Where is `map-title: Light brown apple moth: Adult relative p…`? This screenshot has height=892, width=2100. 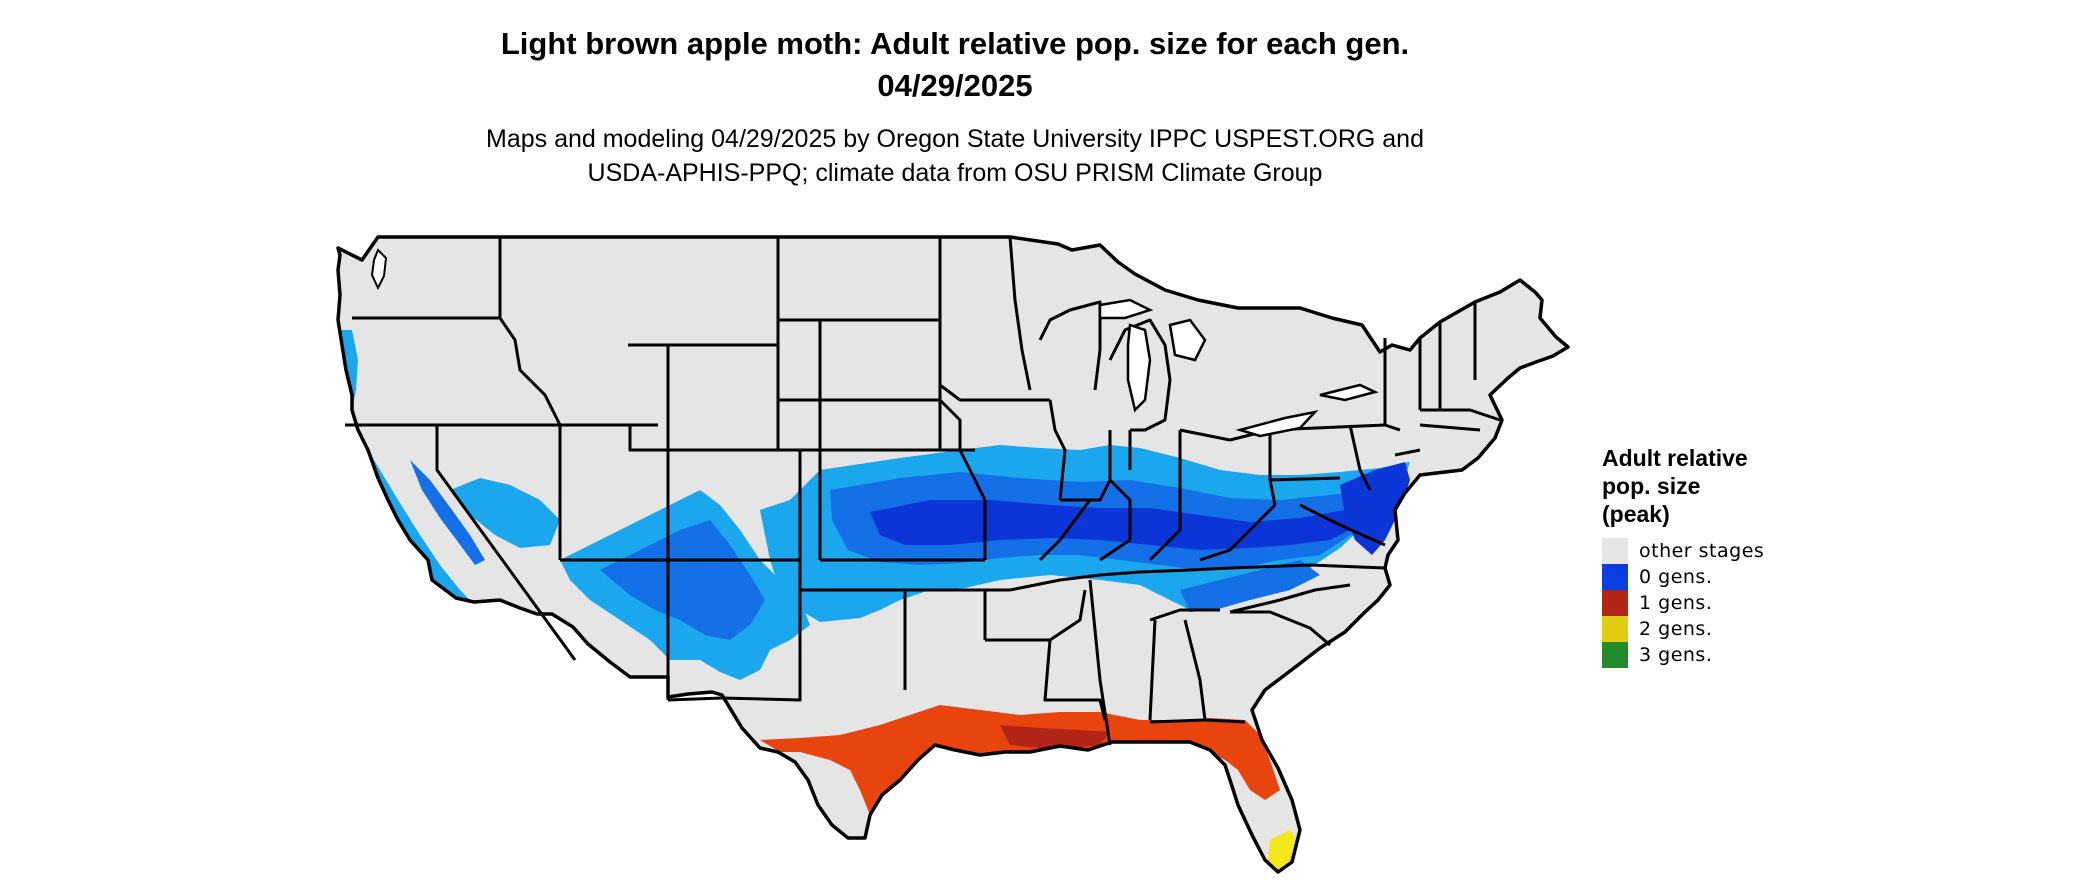 map-title: Light brown apple moth: Adult relative p… is located at coordinates (955, 43).